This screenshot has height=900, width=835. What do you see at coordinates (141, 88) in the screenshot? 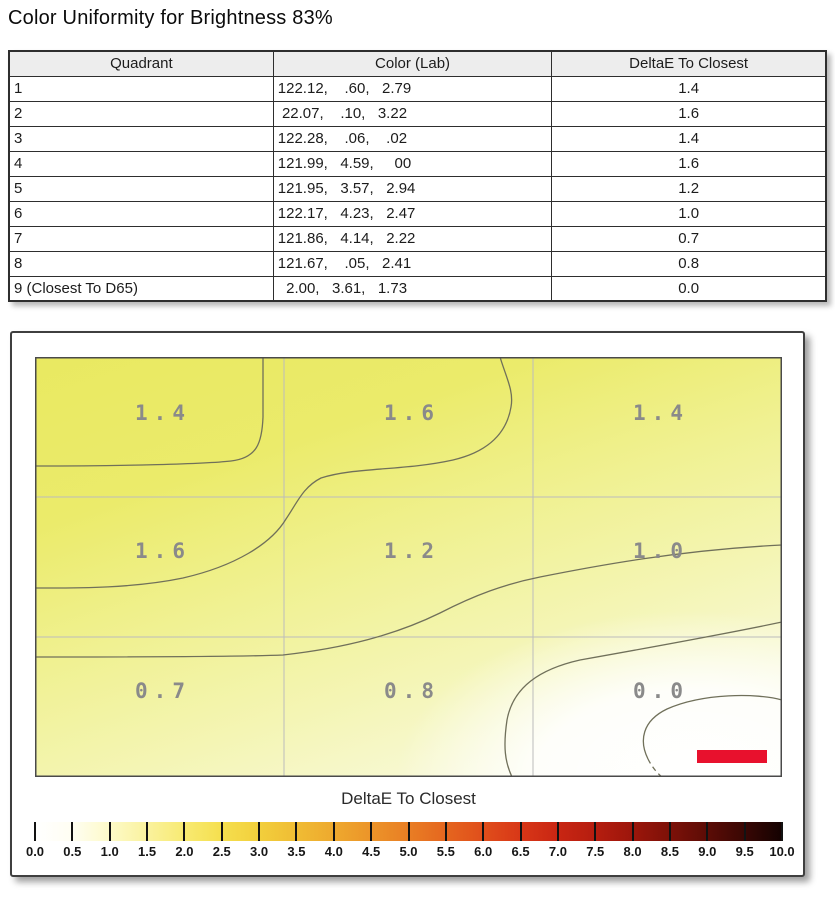
I see `quadrant-cell: 1` at bounding box center [141, 88].